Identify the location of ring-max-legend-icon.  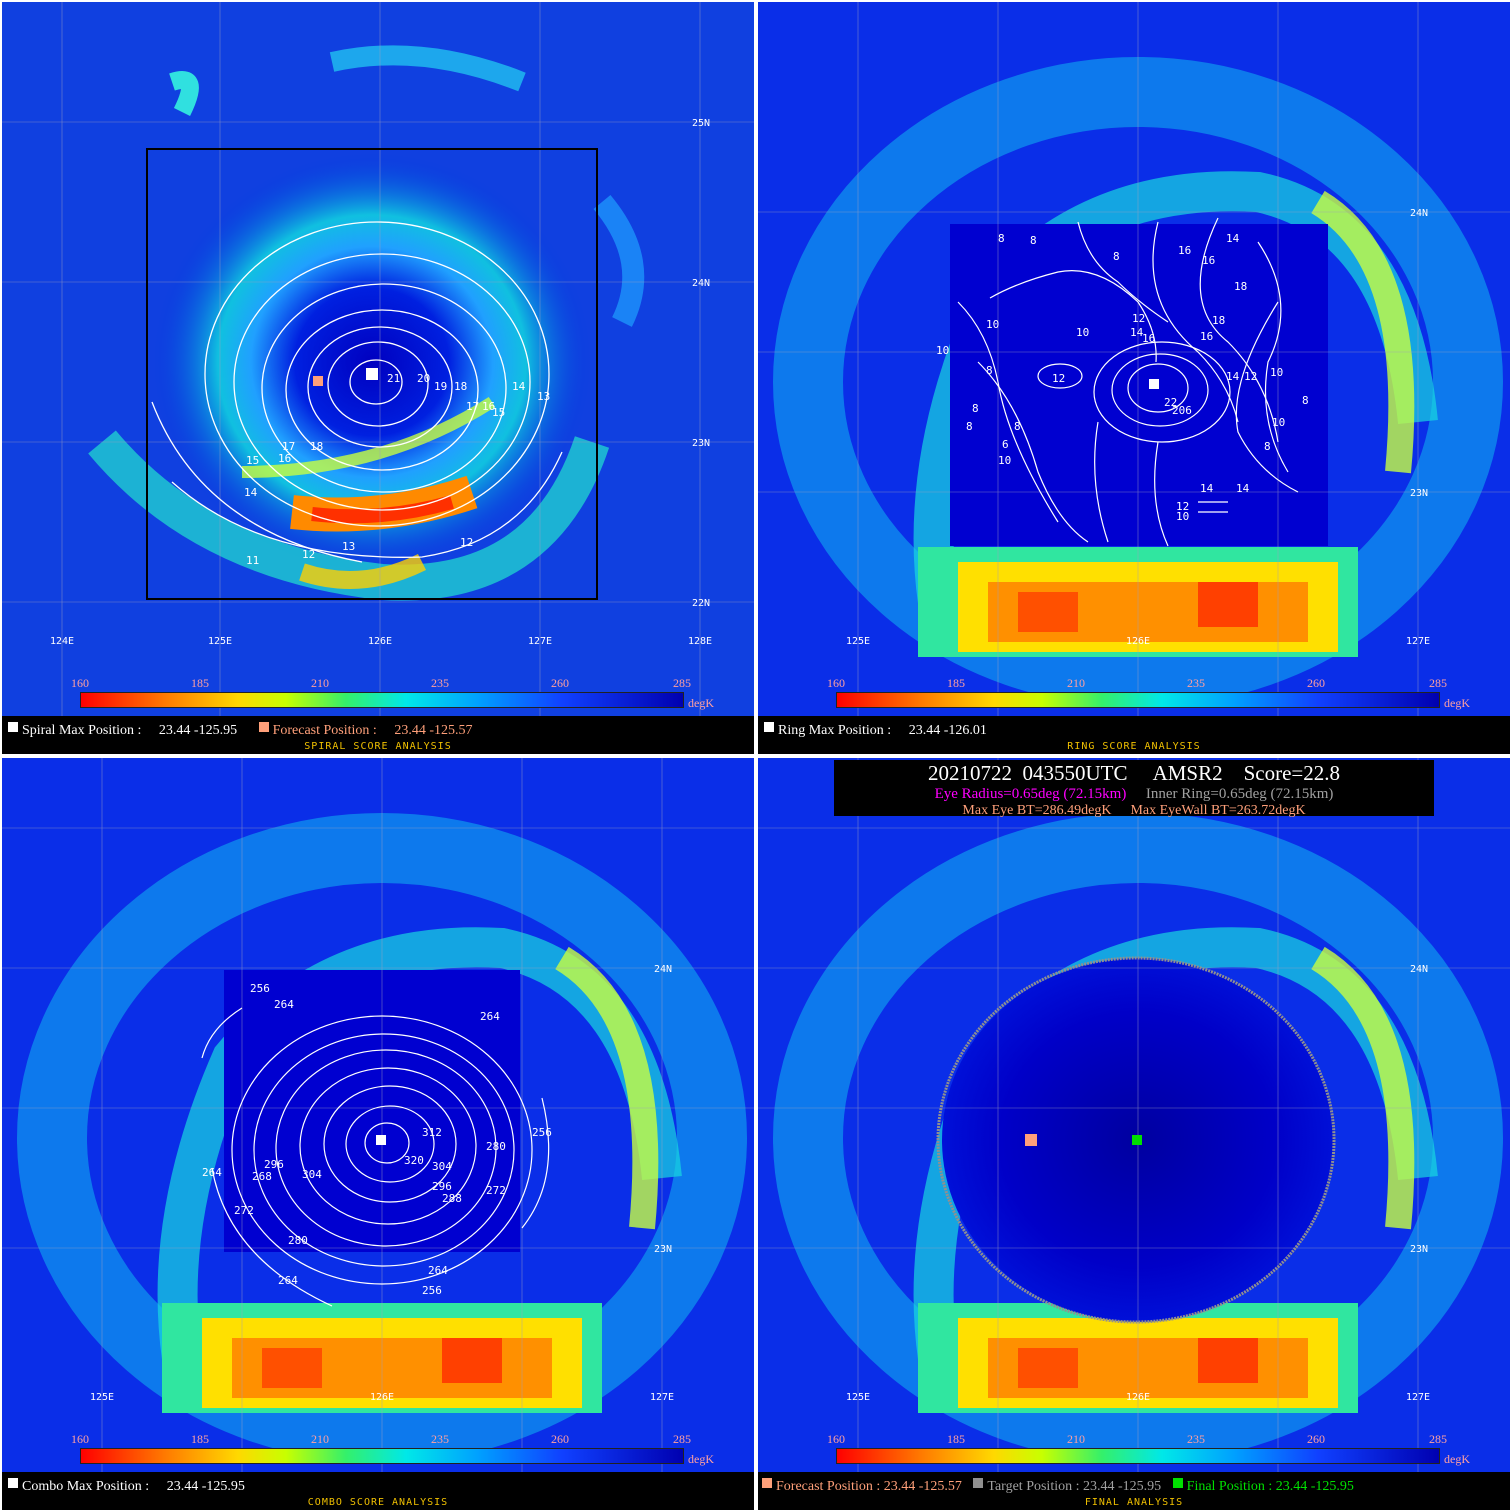
(769, 727).